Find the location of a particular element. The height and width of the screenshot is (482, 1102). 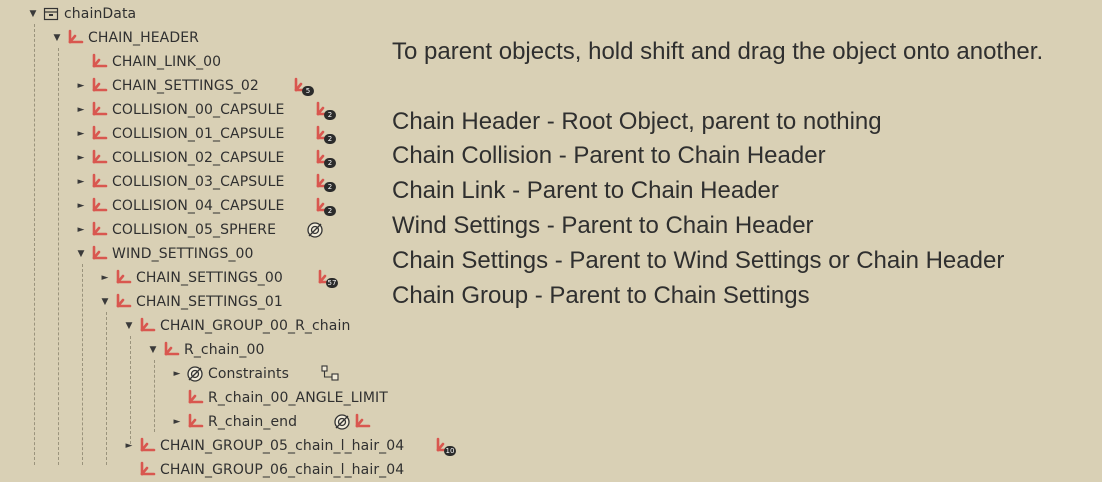

tree-row: ▼ CHAIN_GROUP_00_R_chain is located at coordinates (236, 326).